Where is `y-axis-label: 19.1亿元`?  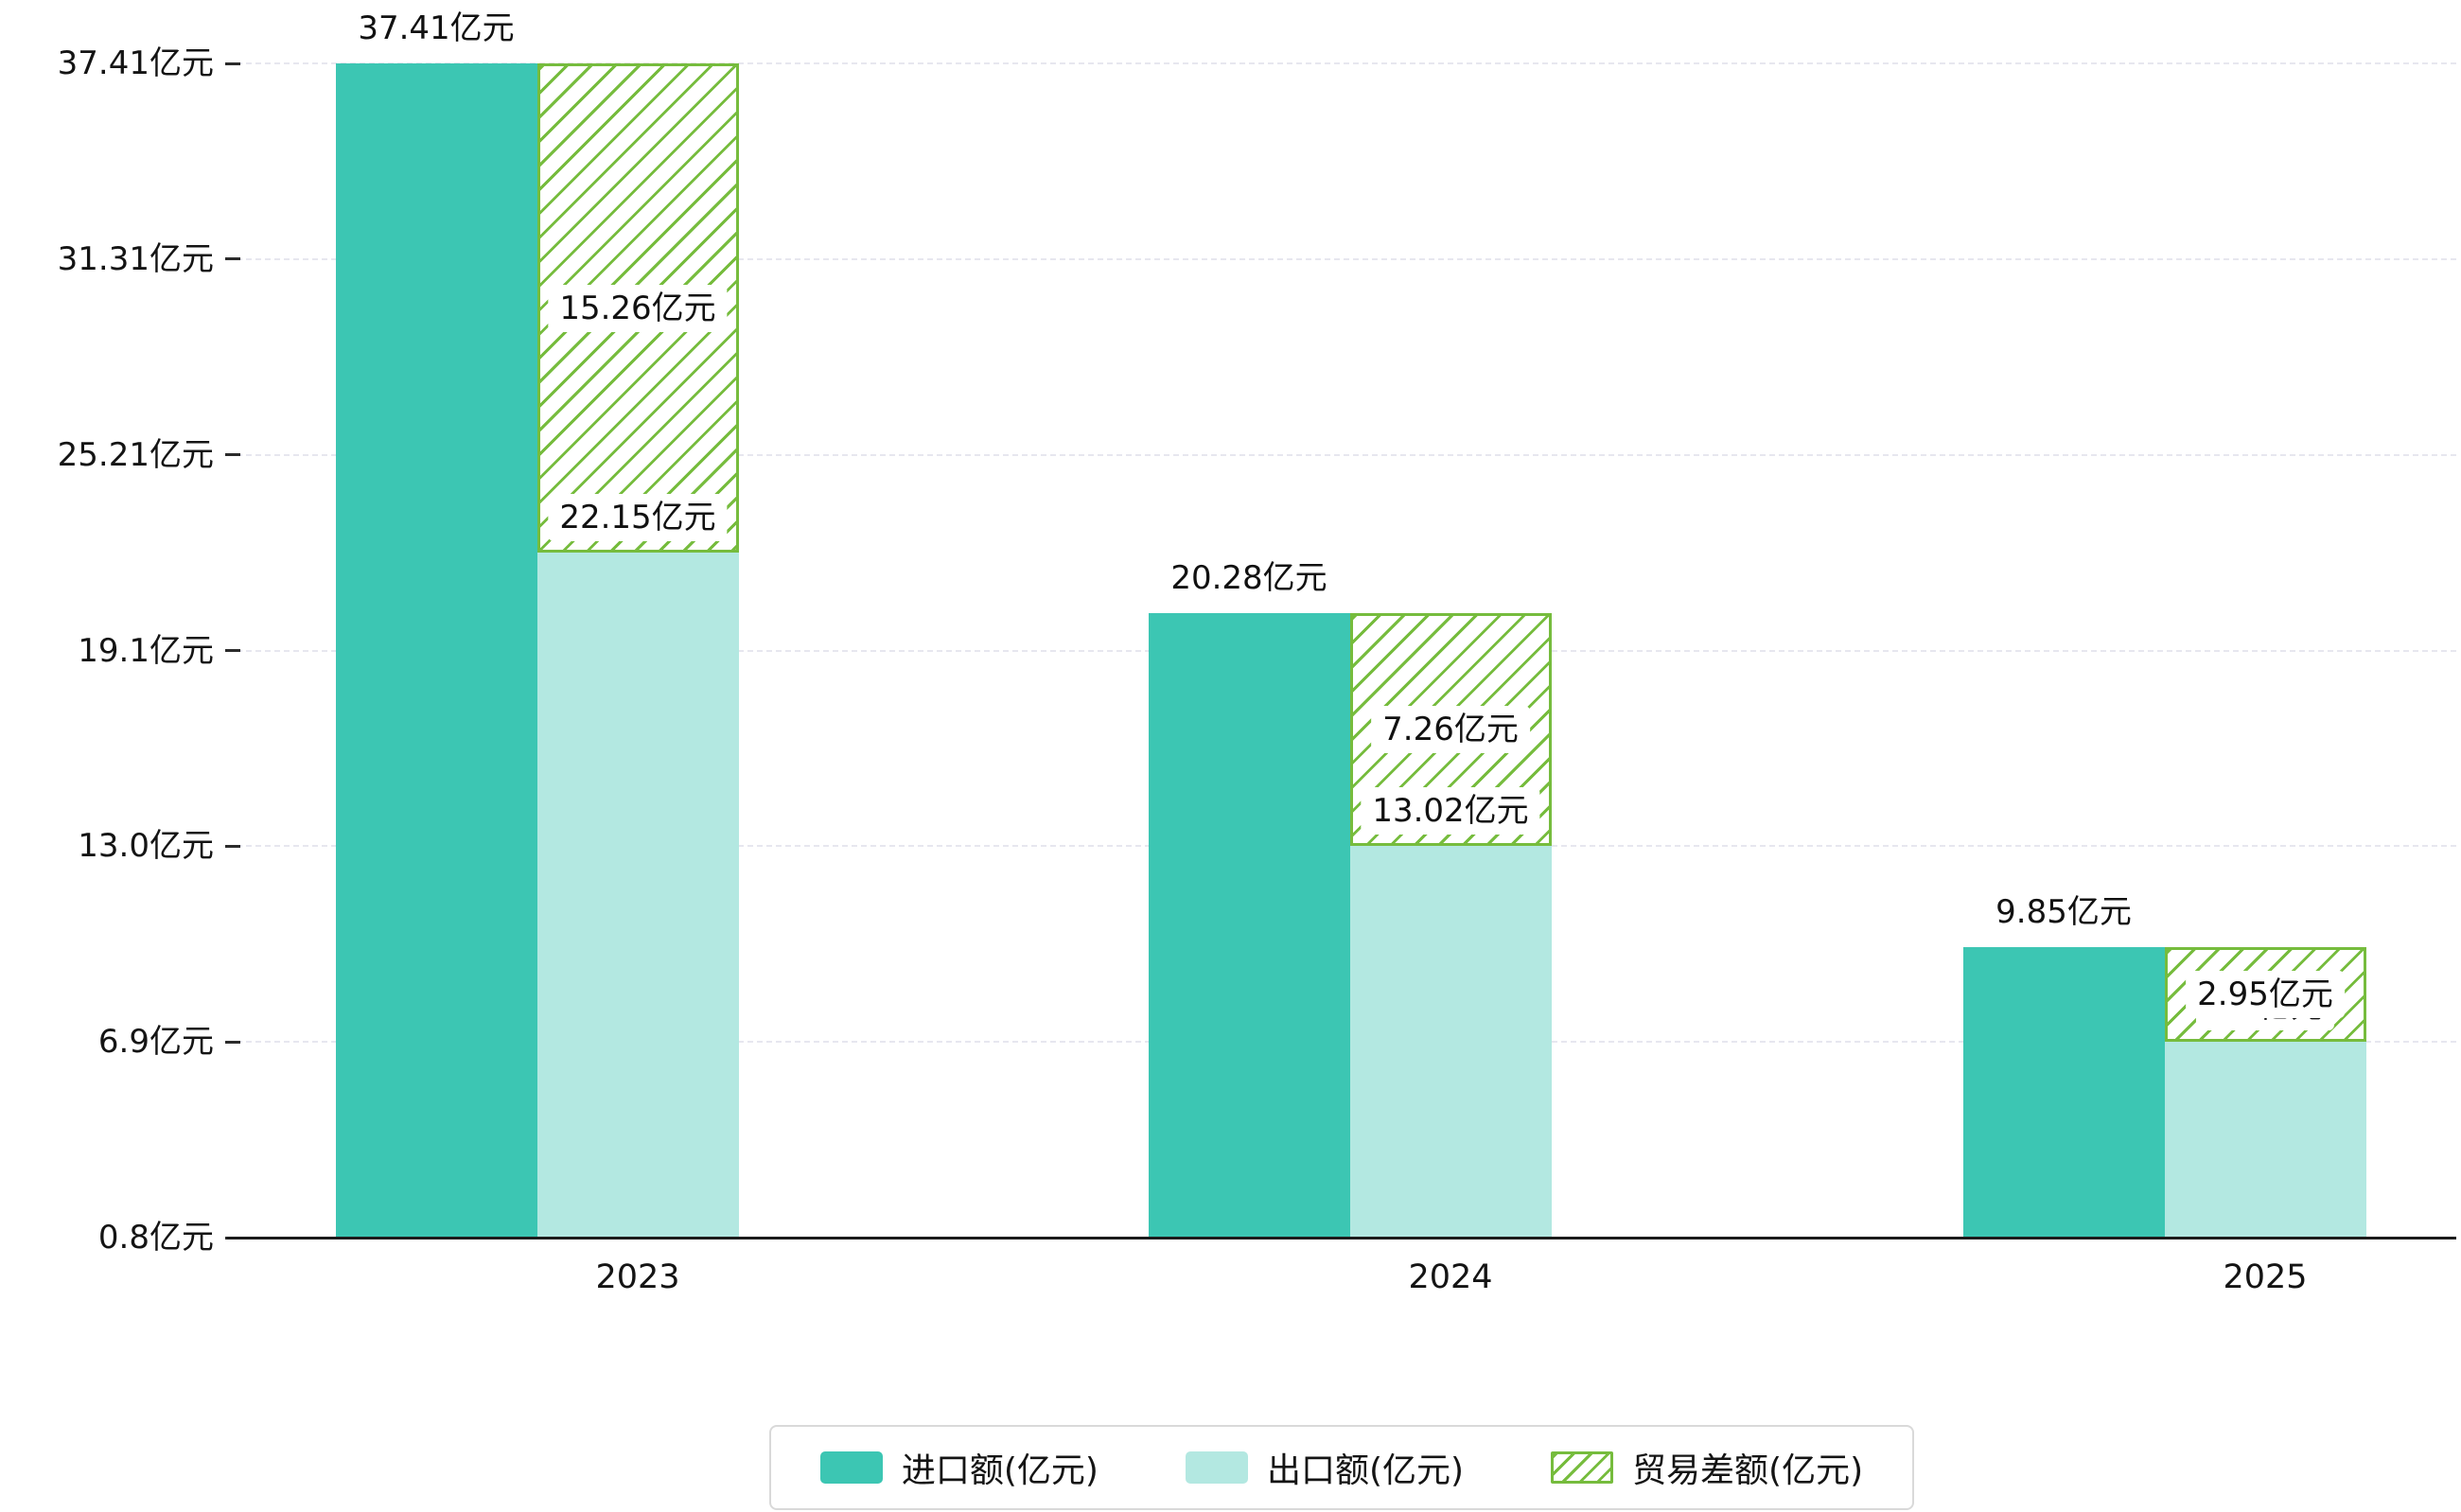 y-axis-label: 19.1亿元 is located at coordinates (146, 650).